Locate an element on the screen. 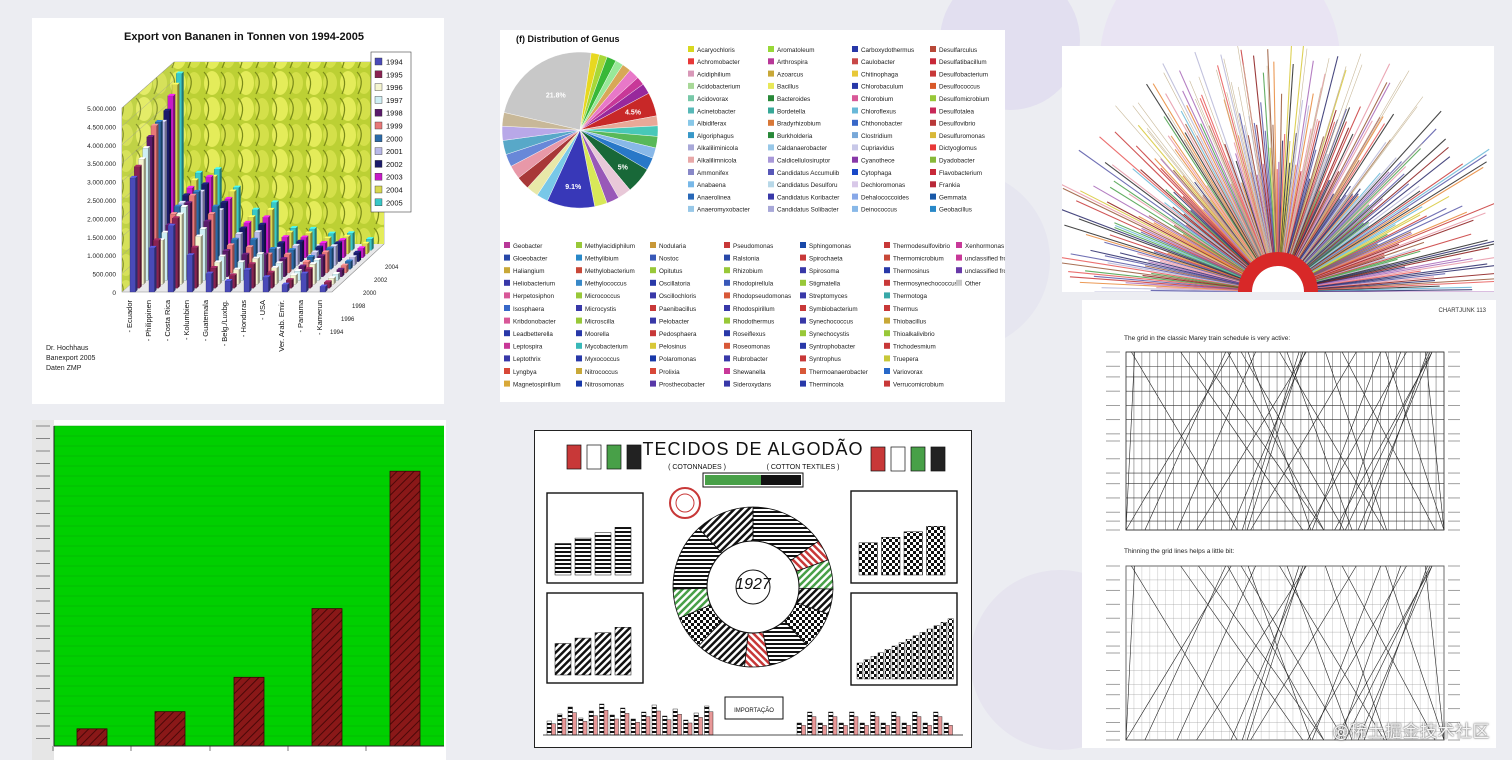  banana-ytick: 2.000.000 is located at coordinates (101, 219).